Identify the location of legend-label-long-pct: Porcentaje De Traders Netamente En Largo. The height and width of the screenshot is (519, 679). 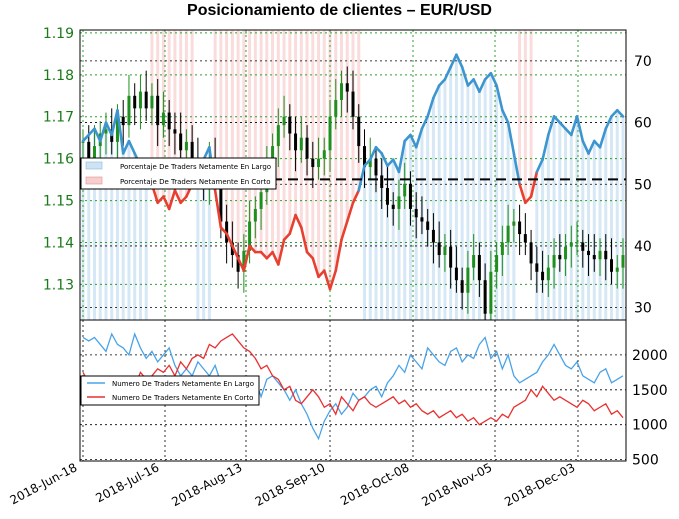
(195, 167).